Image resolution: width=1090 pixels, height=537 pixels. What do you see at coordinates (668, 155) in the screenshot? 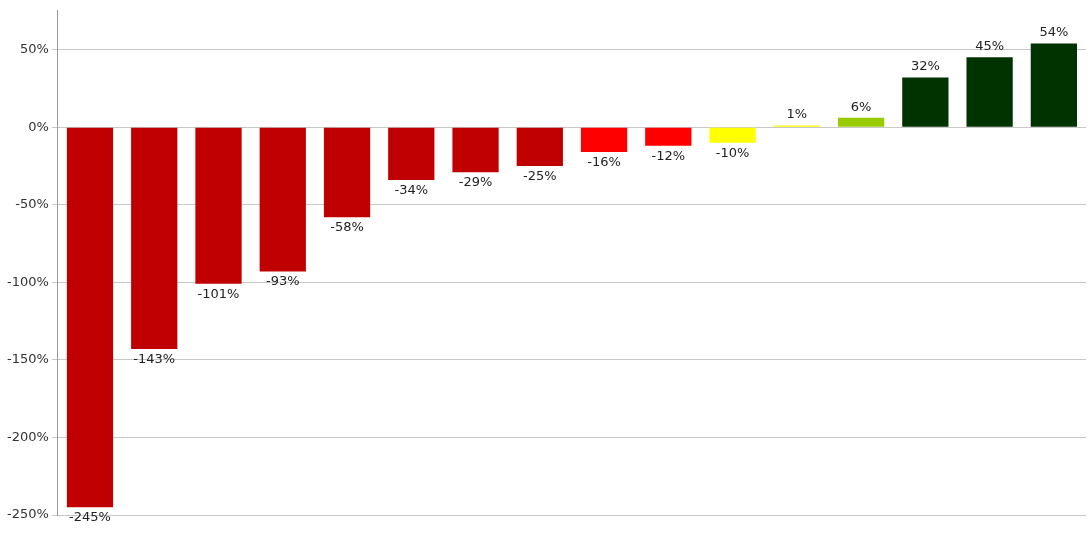
I see `data-label: -12%` at bounding box center [668, 155].